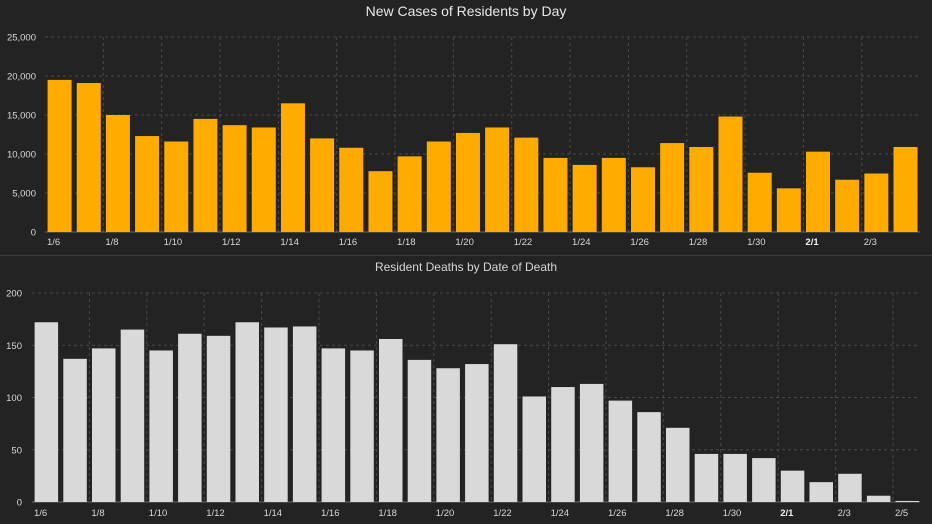 The image size is (932, 524). What do you see at coordinates (111, 242) in the screenshot?
I see `cases-x-tick-label: 1/8` at bounding box center [111, 242].